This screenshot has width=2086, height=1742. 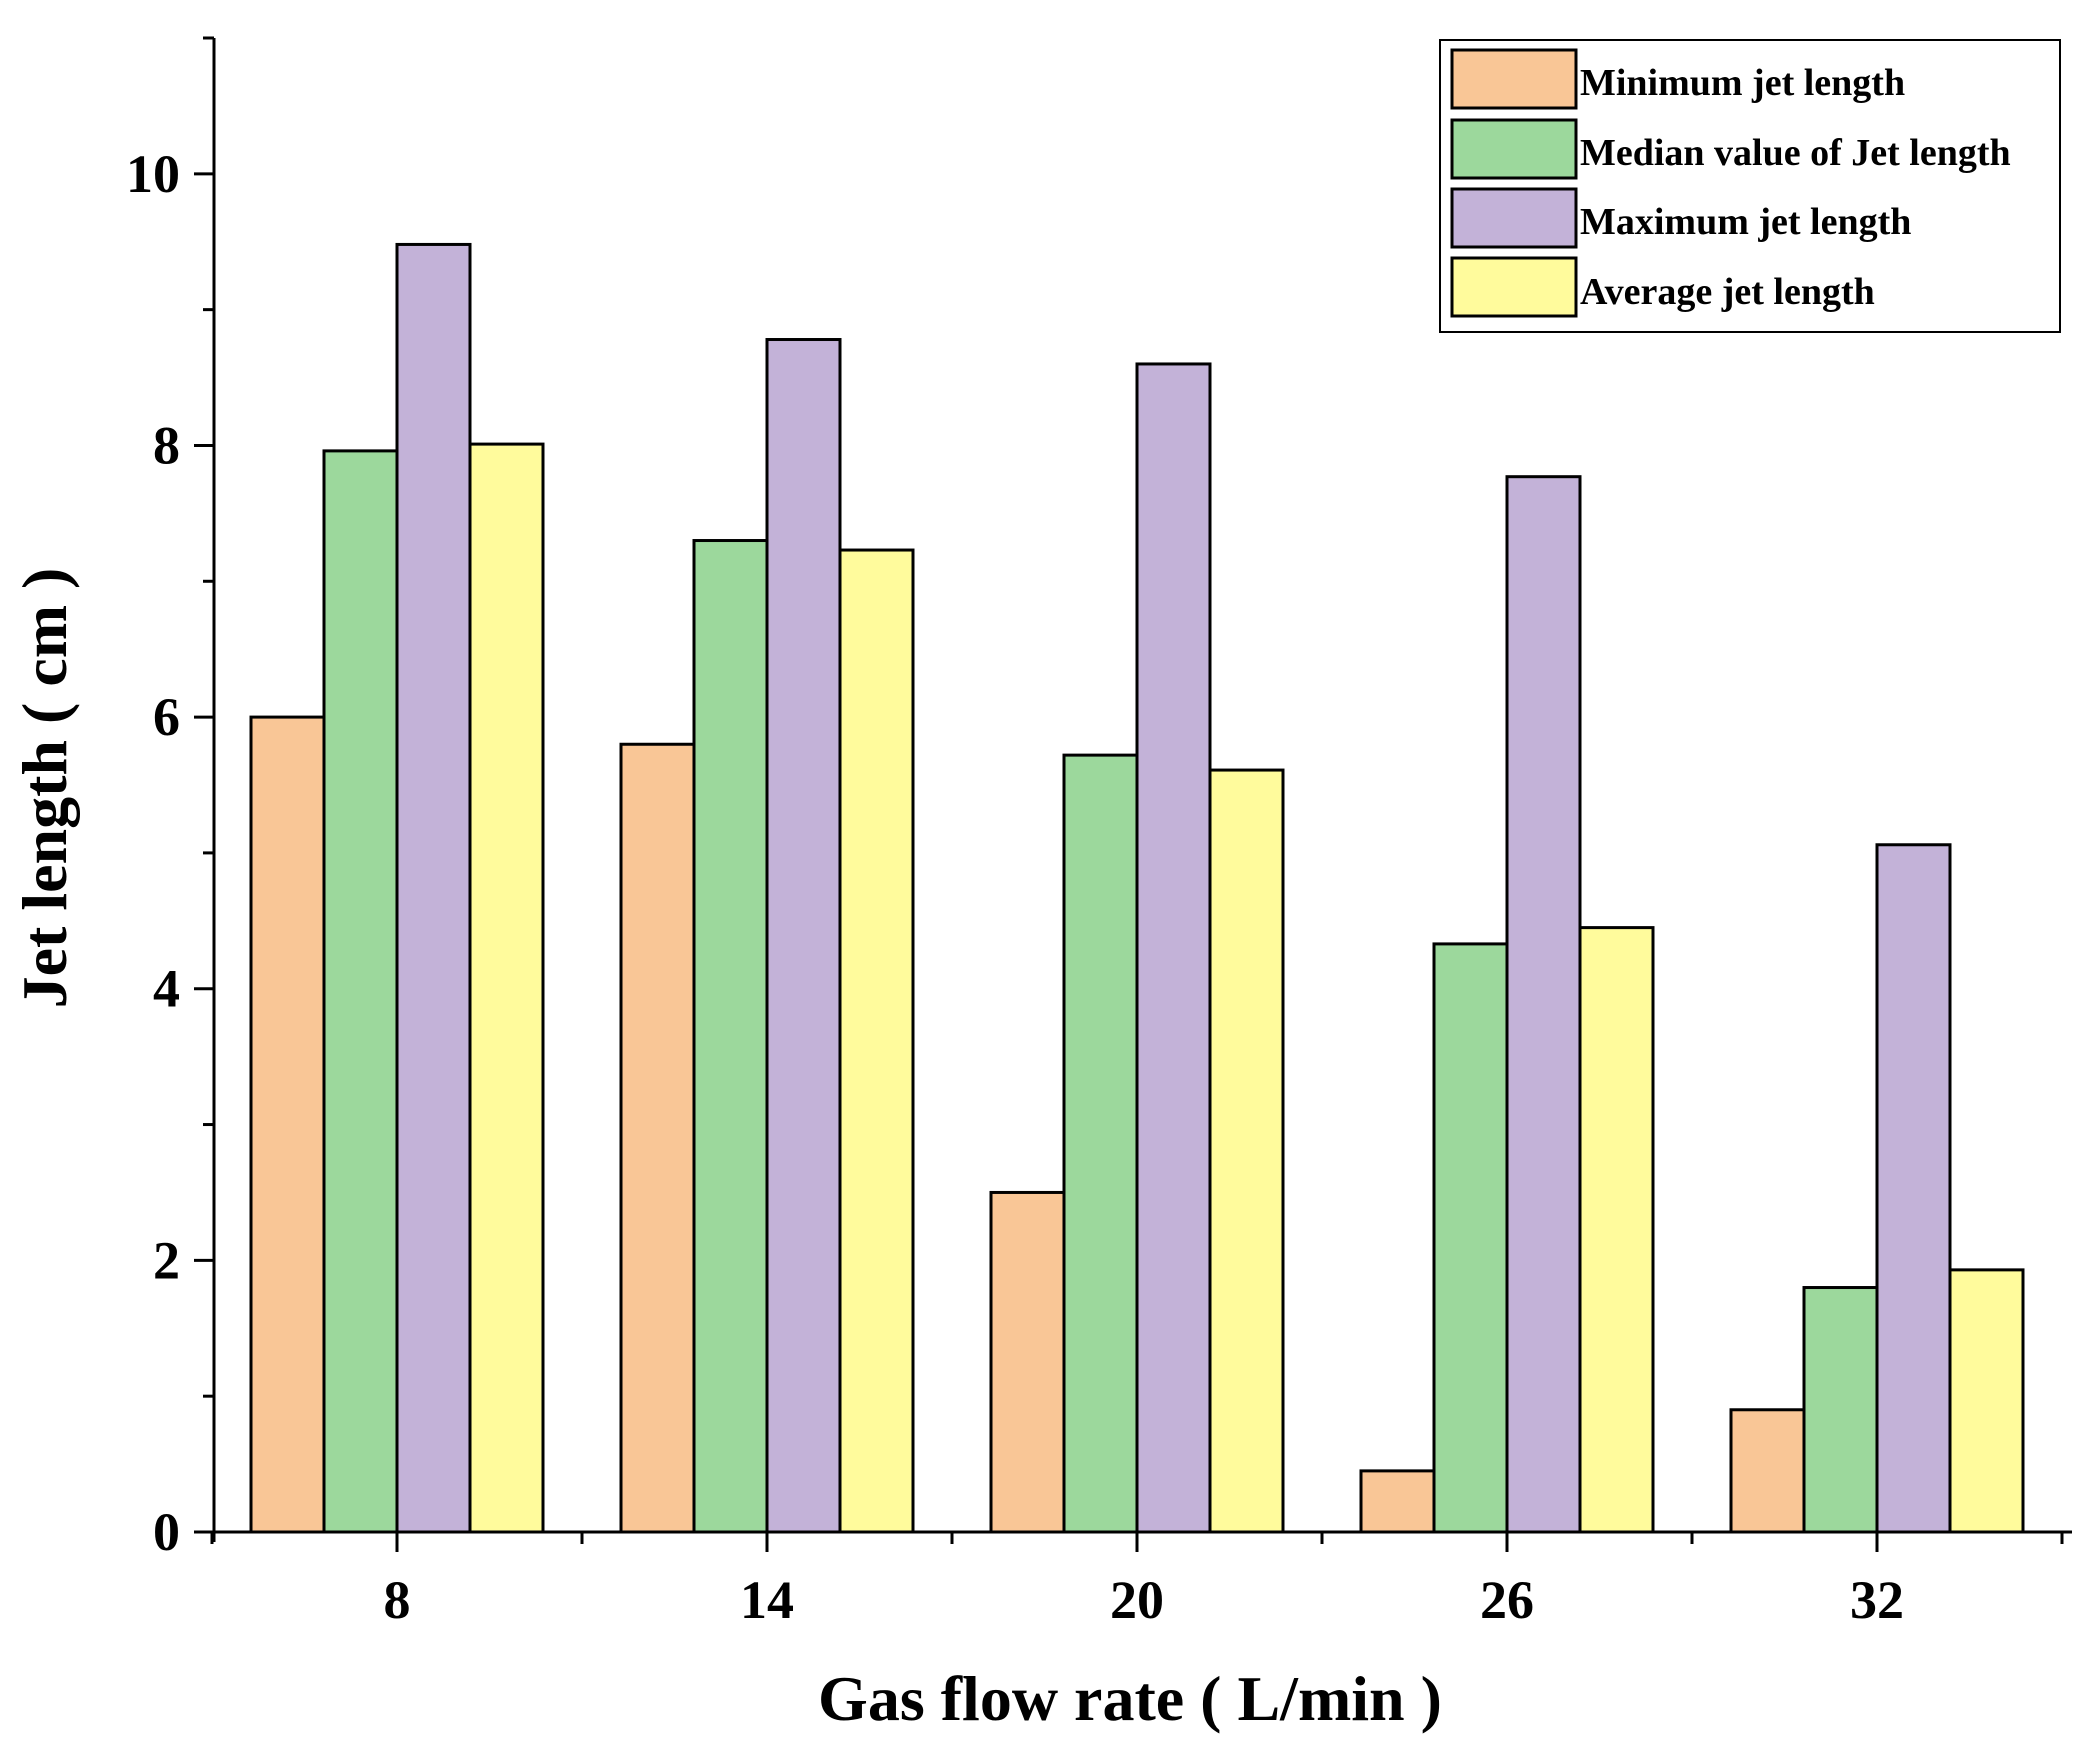 What do you see at coordinates (1514, 218) in the screenshot?
I see `legend-swatch-maximum` at bounding box center [1514, 218].